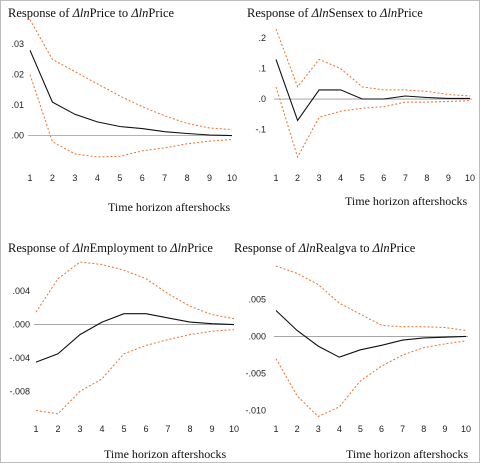 Image resolution: width=480 pixels, height=463 pixels. Describe the element at coordinates (111, 13) in the screenshot. I see `title-part: Price to` at that location.